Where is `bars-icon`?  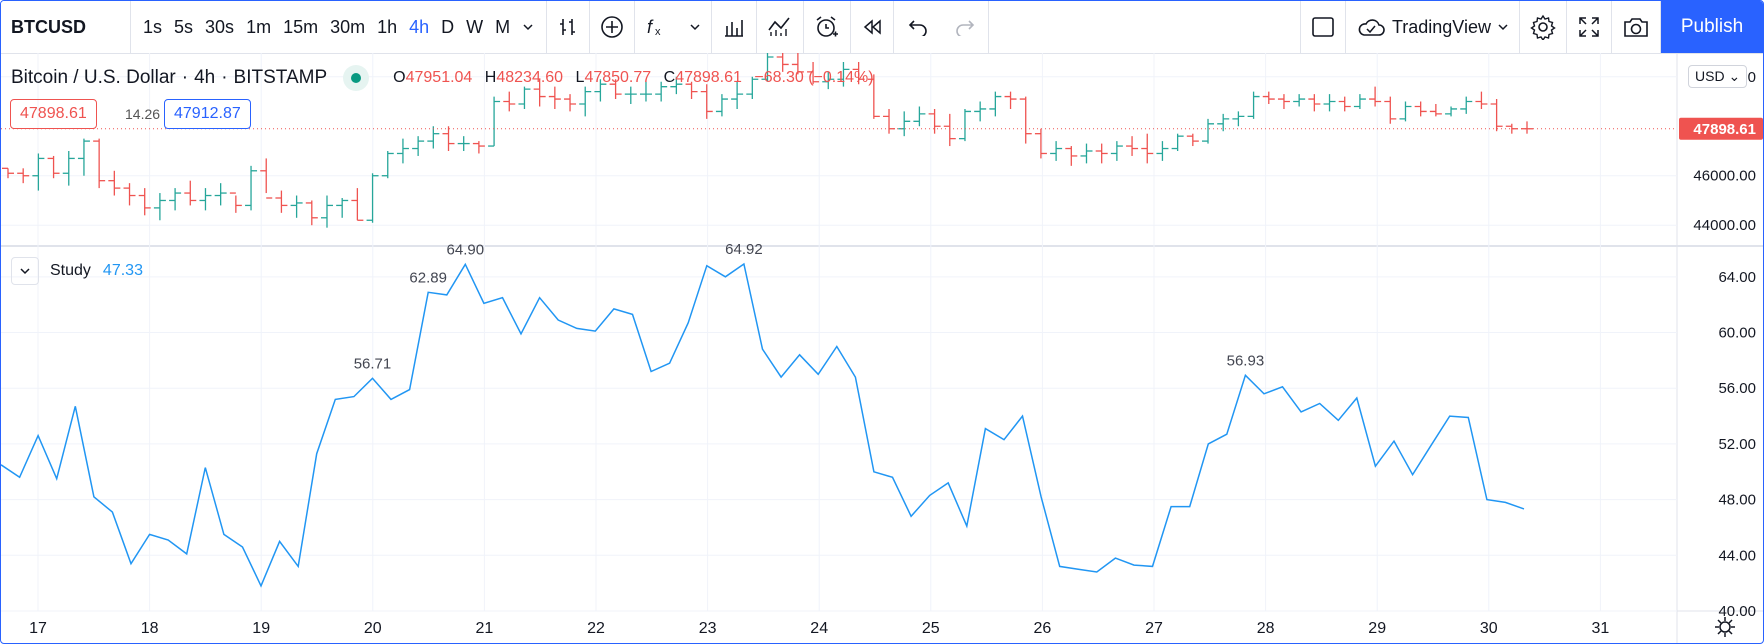
bars-icon is located at coordinates (568, 27).